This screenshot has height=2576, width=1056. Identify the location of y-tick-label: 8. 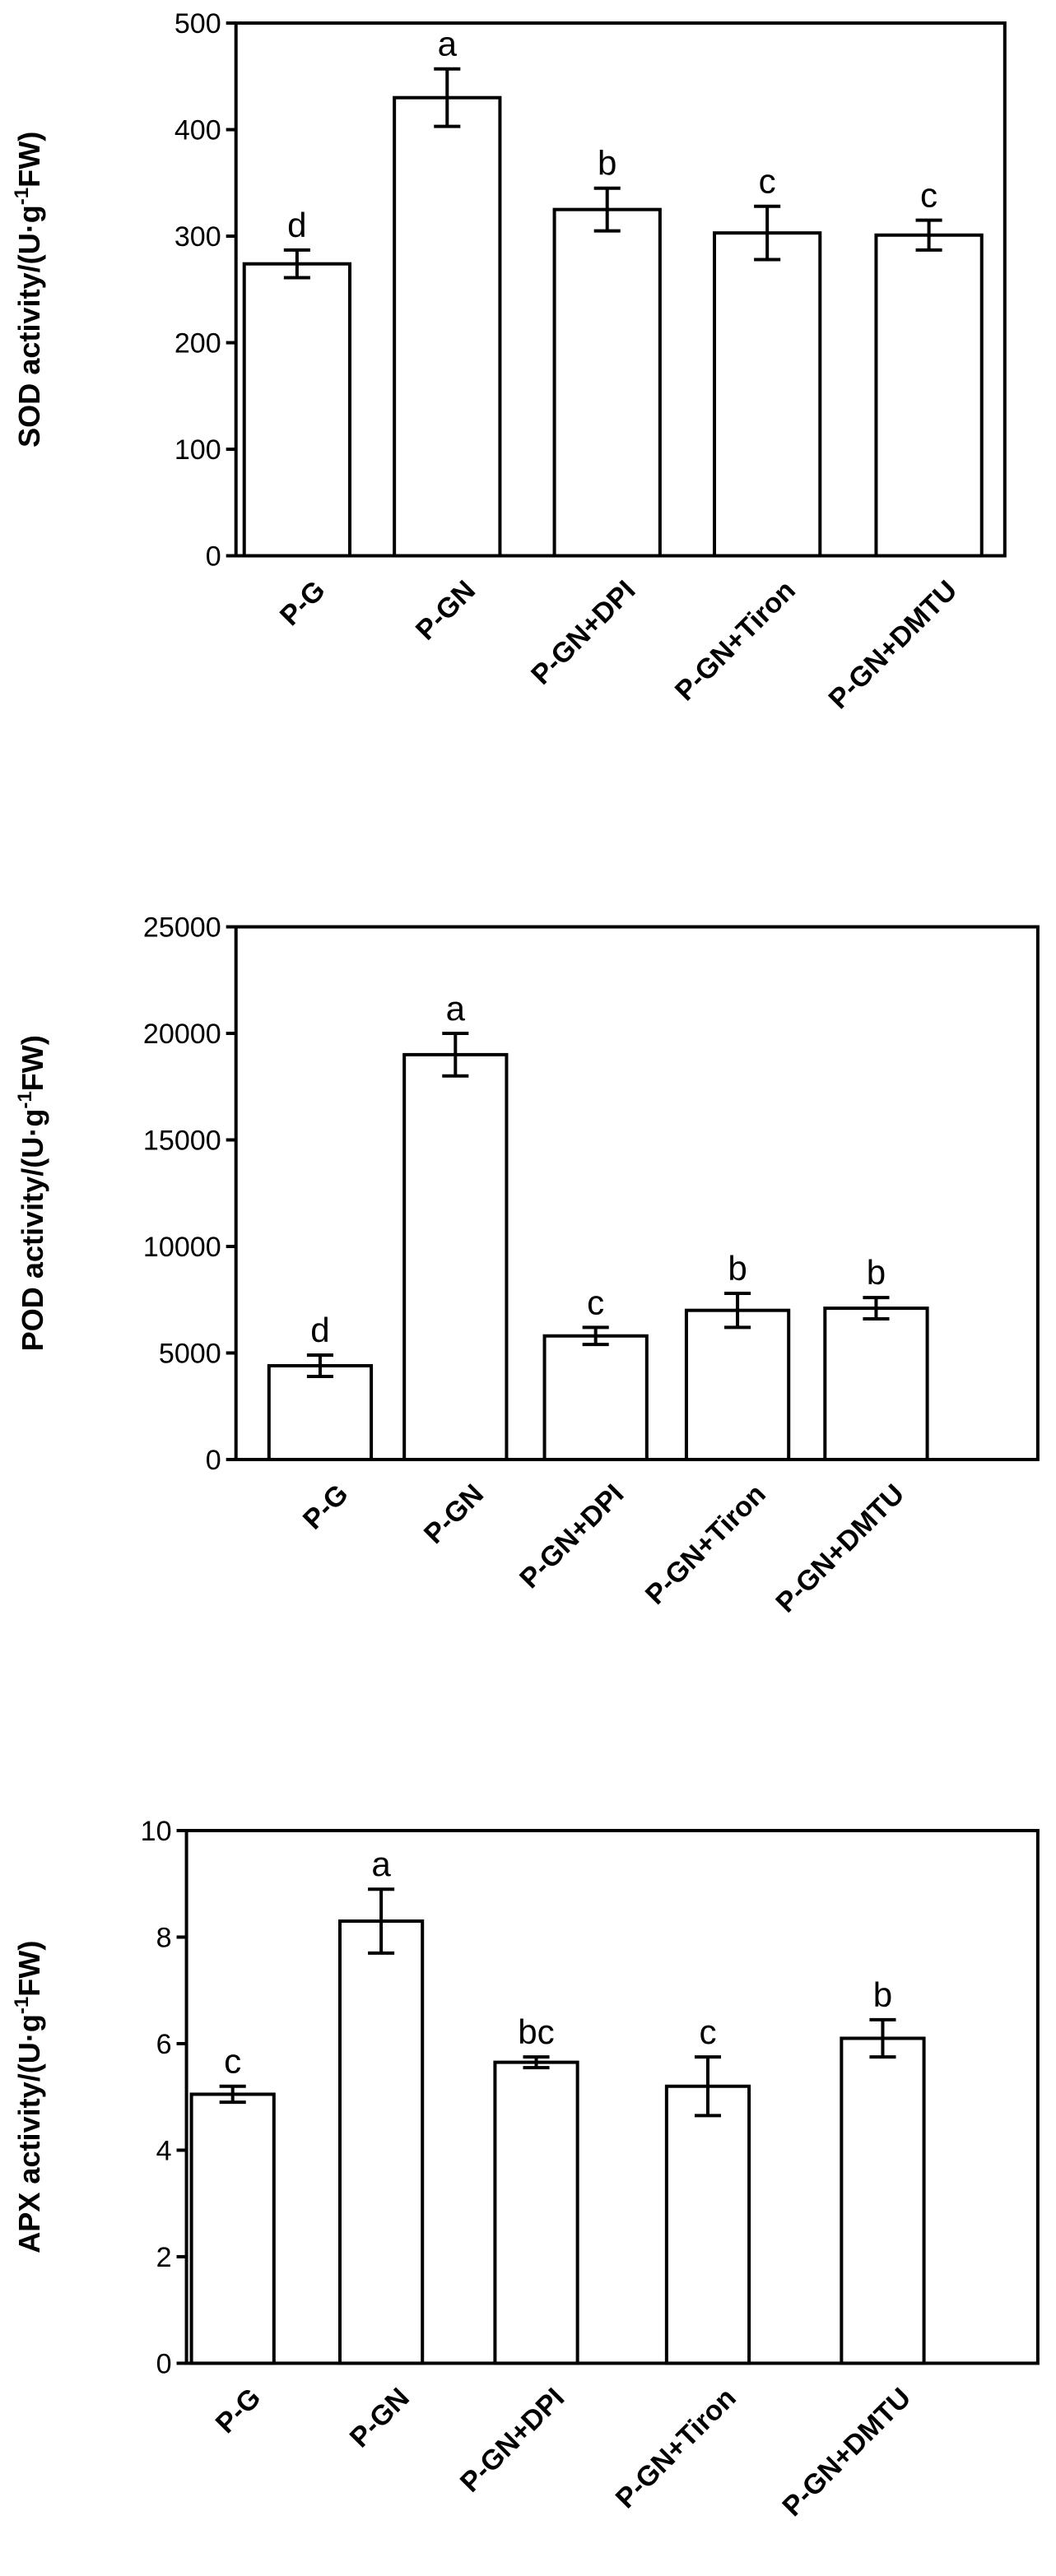
(164, 1937).